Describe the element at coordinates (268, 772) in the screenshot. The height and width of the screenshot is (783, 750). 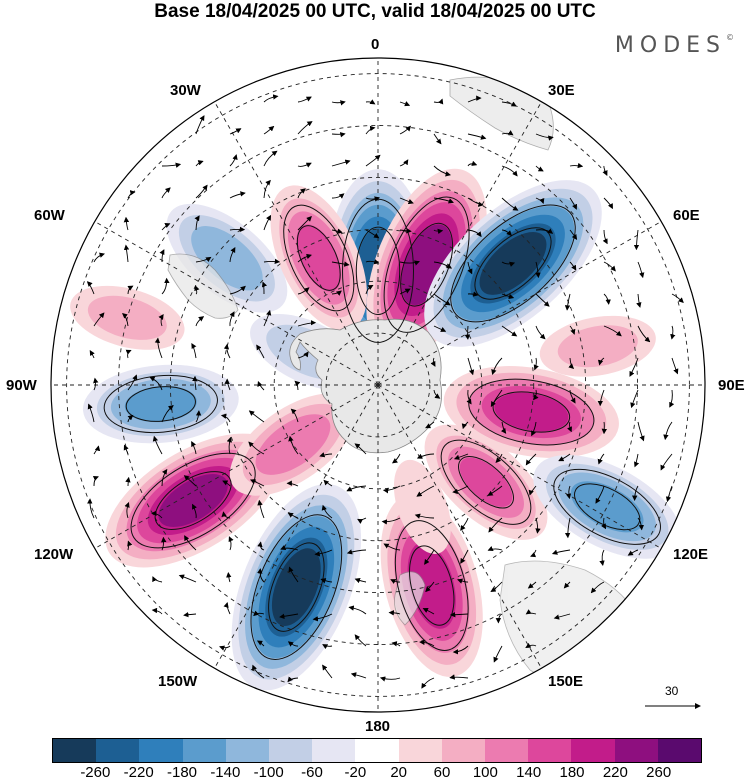
I see `colorbar-tick-label: -100` at that location.